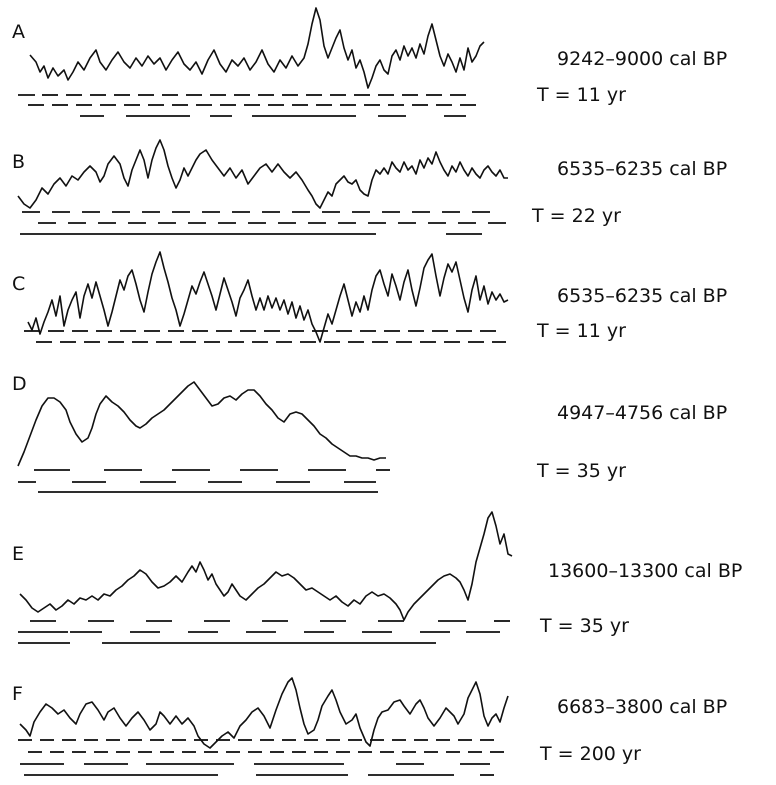  Describe the element at coordinates (19, 384) in the screenshot. I see `panel-letter: D` at that location.